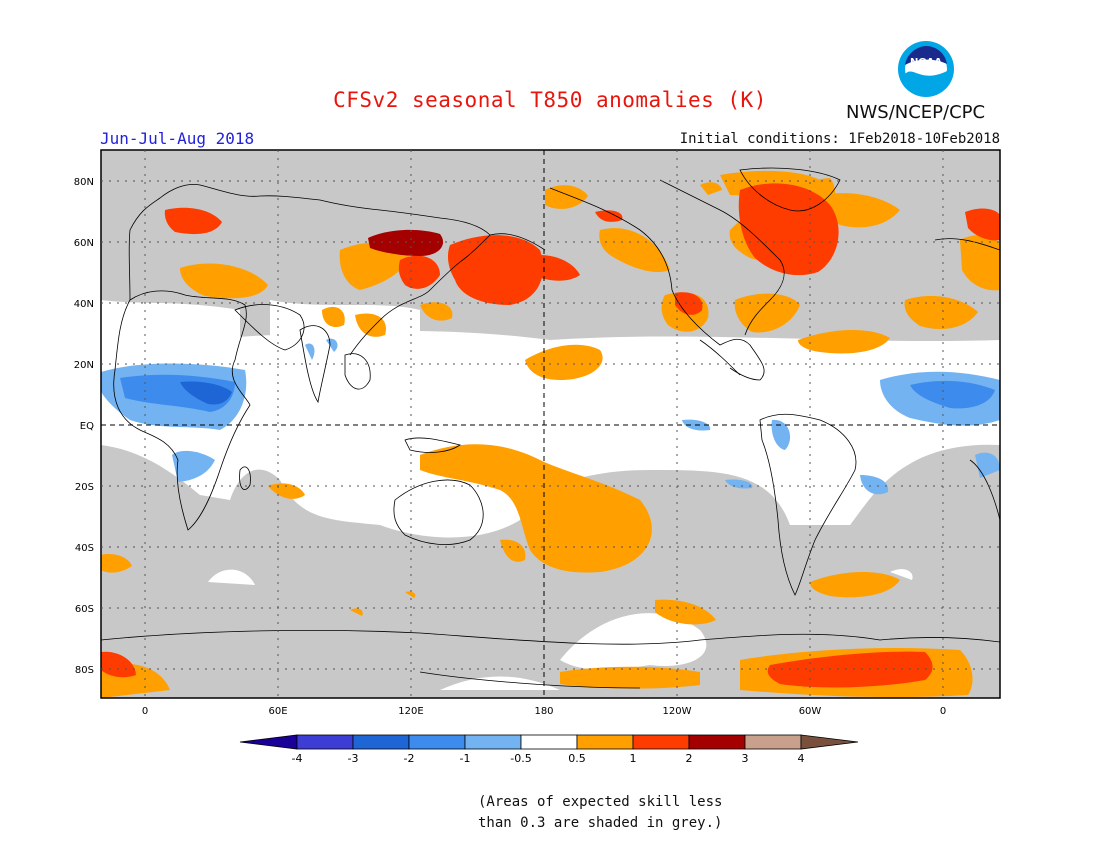  Describe the element at coordinates (916, 112) in the screenshot. I see `agency-label: NWS/NCEP/CPC` at that location.